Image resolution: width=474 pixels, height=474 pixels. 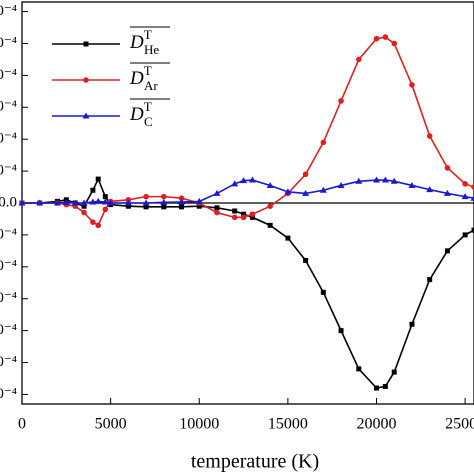 I want to click on y-tick-label: -1.0x10⁻⁴, so click(x=8, y=234).